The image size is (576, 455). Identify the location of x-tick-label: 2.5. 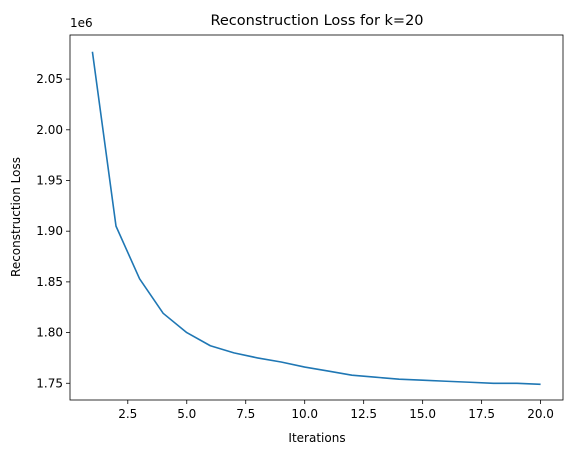
(127, 414).